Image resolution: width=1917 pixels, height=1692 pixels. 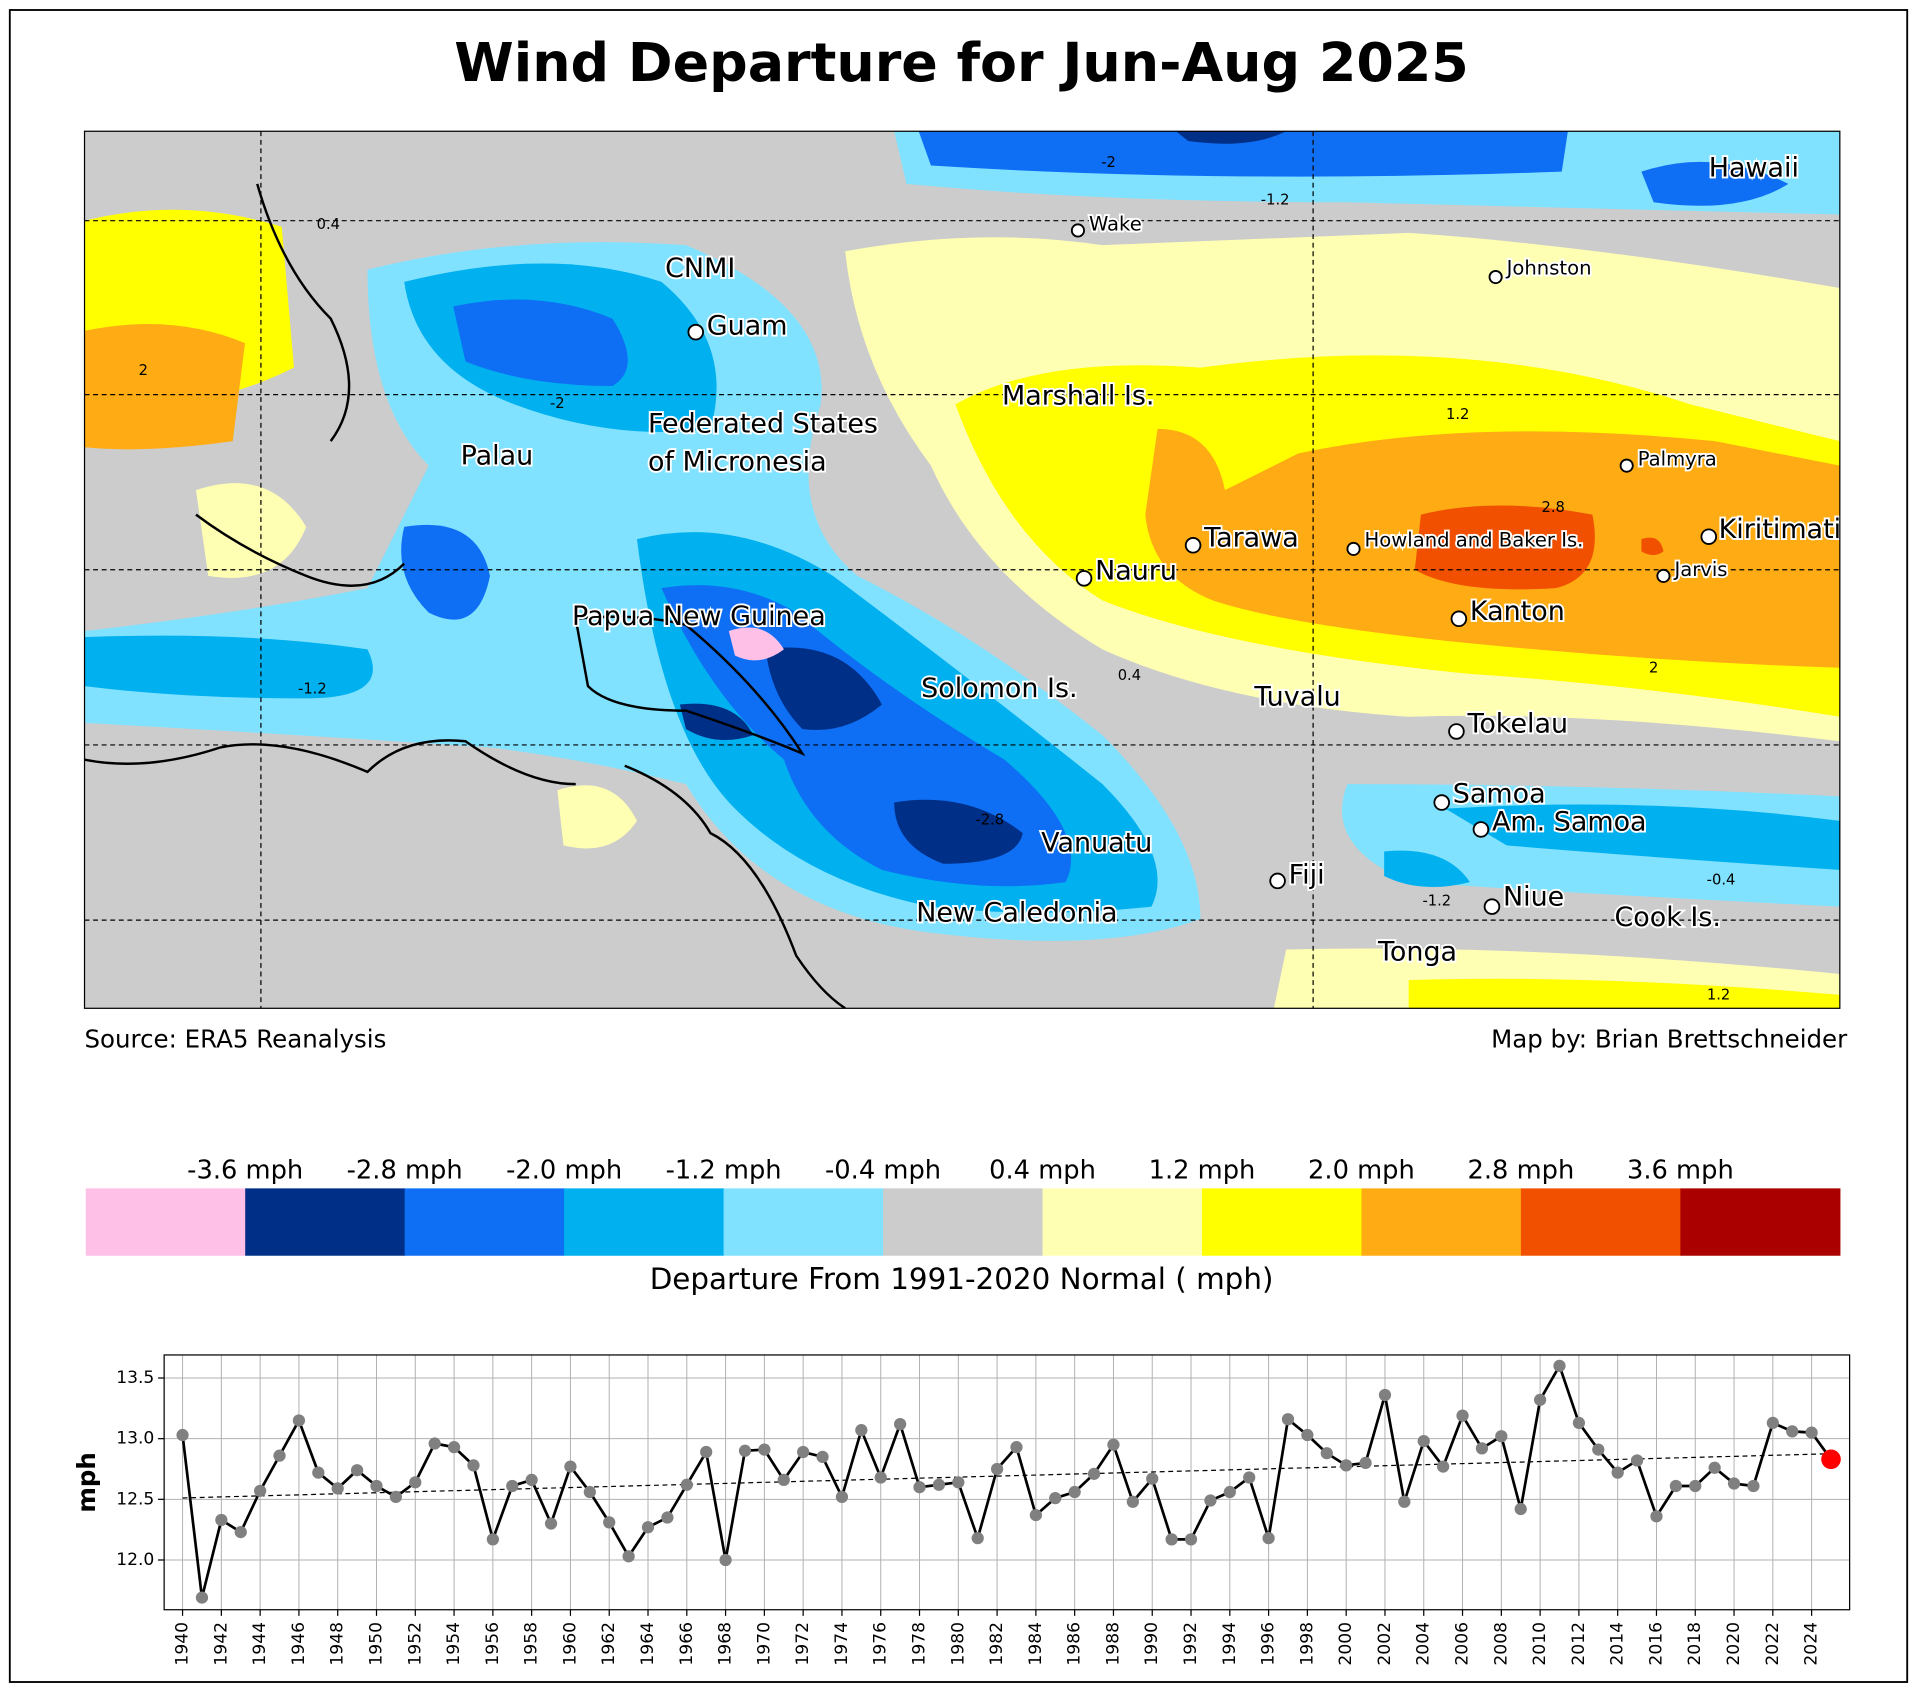 I want to click on place-label: Cook Is., so click(x=1667, y=917).